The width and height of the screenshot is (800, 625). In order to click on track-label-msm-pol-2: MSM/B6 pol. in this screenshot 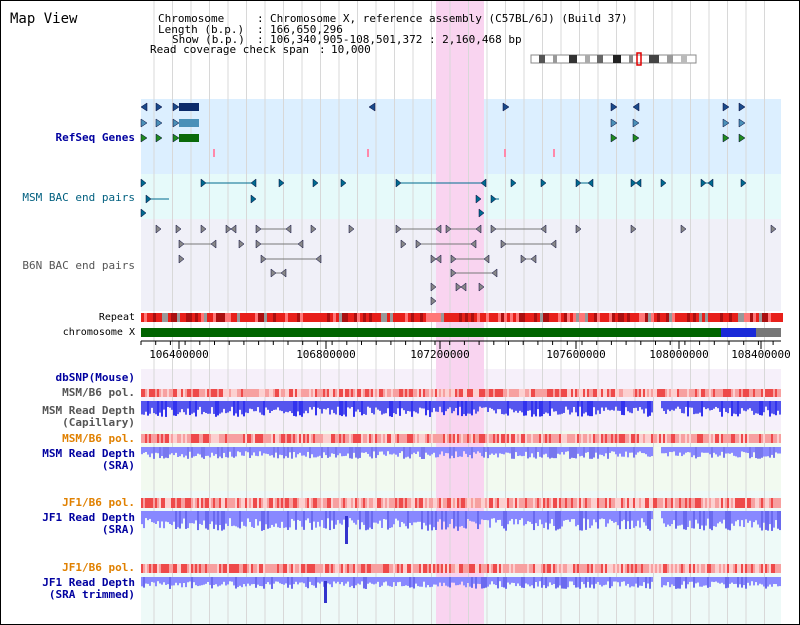, I will do `click(98, 438)`.